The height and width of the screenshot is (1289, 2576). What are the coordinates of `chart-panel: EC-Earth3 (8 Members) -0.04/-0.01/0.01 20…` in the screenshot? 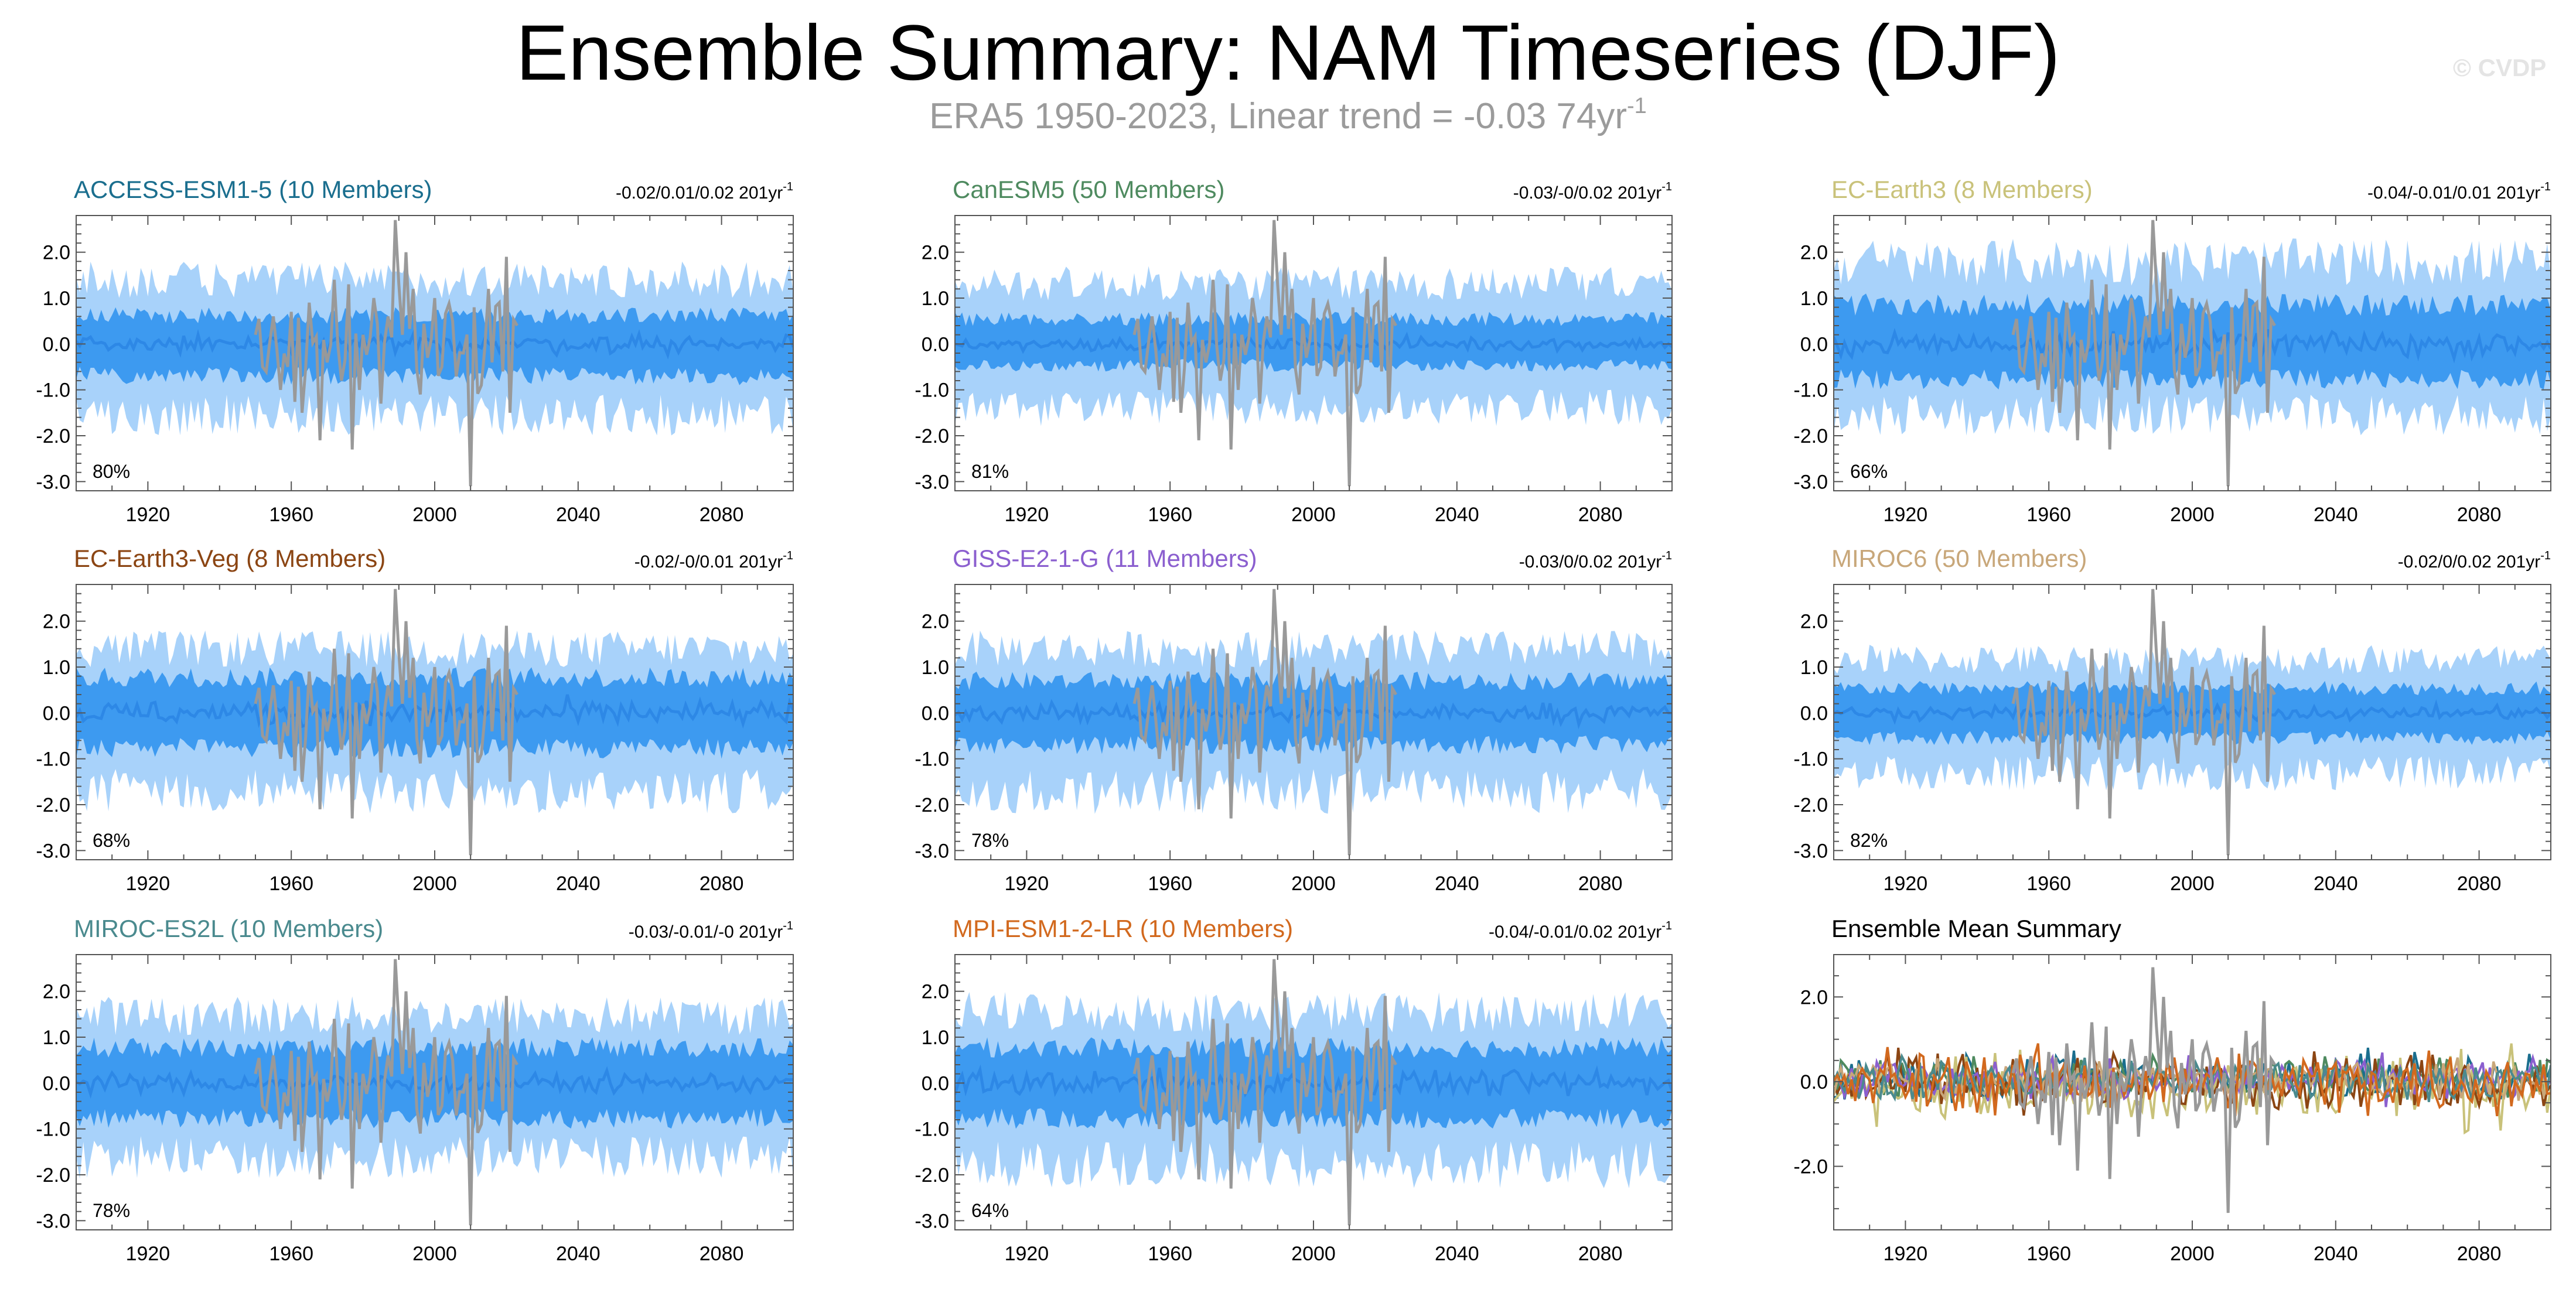 It's located at (2167, 354).